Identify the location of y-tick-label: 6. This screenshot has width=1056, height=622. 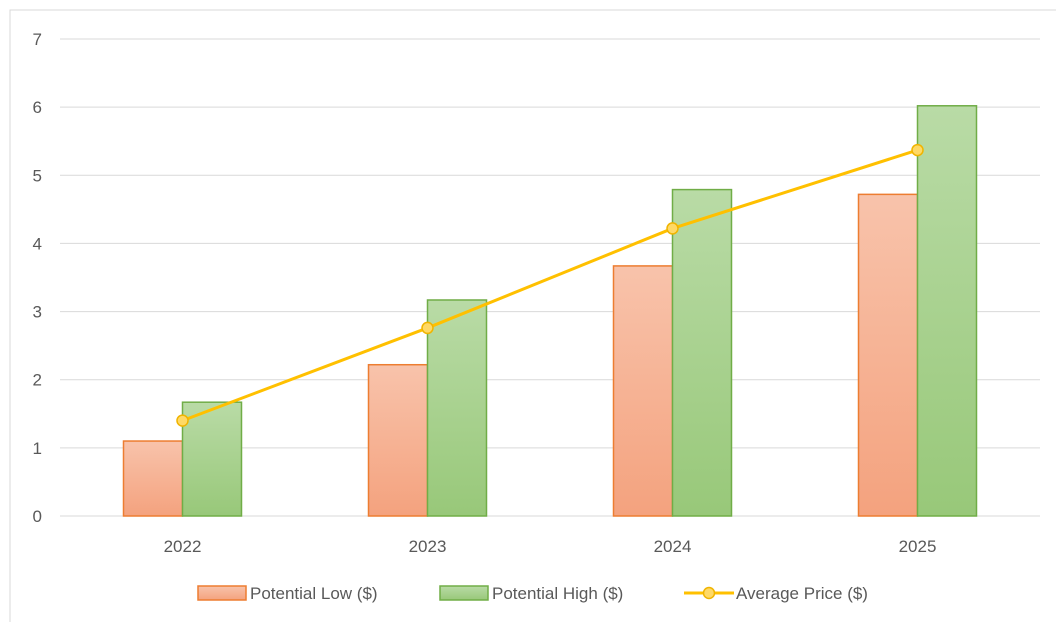
(37, 107).